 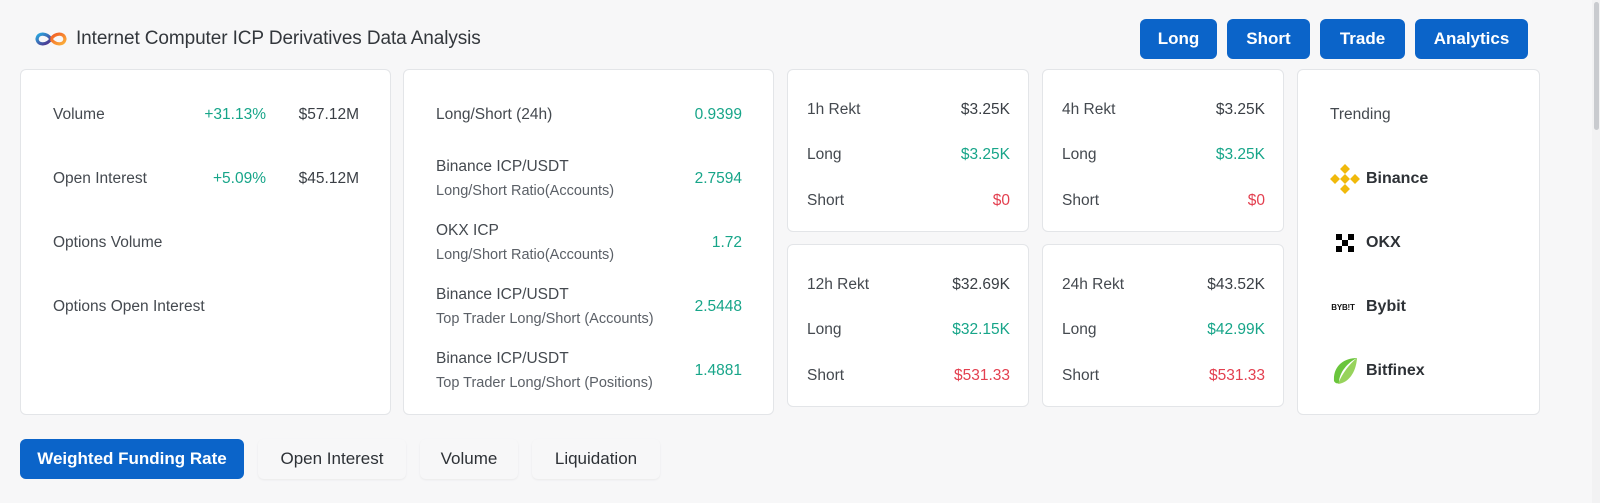 What do you see at coordinates (544, 383) in the screenshot?
I see `ratio-sublabel: Top Trader Long/Short (Positions)` at bounding box center [544, 383].